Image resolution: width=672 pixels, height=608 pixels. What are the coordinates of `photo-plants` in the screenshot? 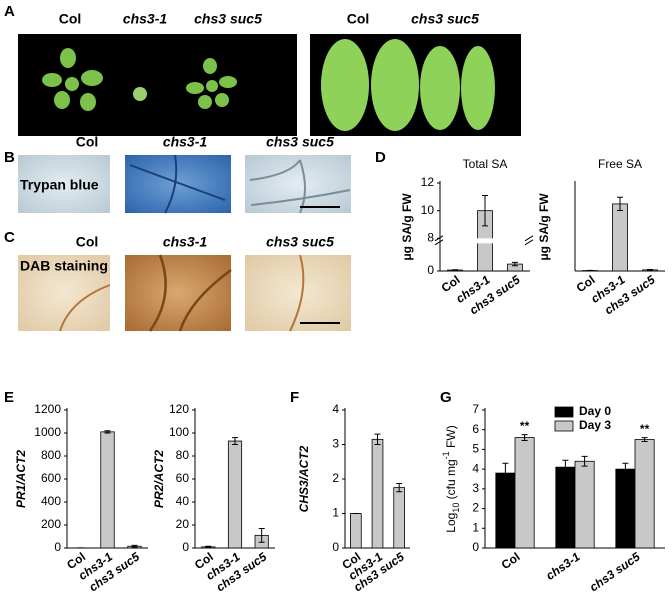 It's located at (269, 85).